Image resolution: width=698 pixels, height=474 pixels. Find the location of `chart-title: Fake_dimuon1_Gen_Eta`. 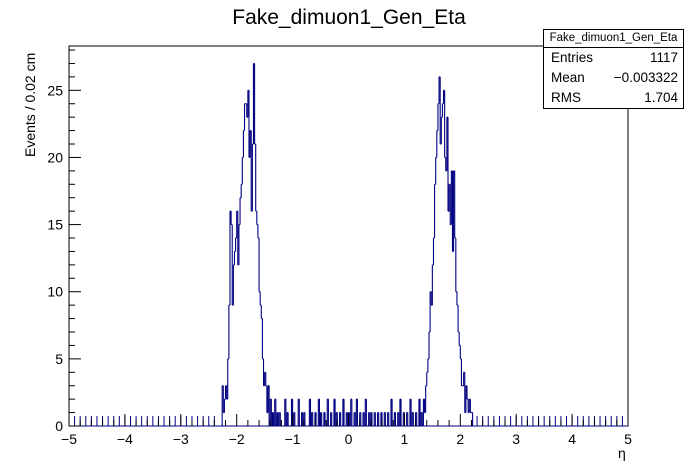

chart-title: Fake_dimuon1_Gen_Eta is located at coordinates (349, 17).